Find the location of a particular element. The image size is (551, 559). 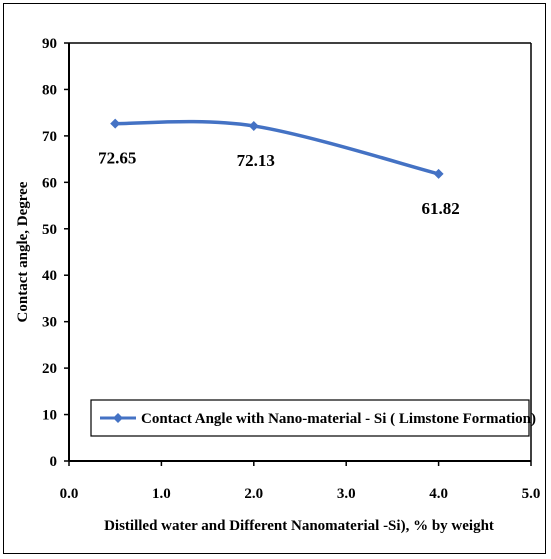

y-tick-label: 20 is located at coordinates (49, 369).